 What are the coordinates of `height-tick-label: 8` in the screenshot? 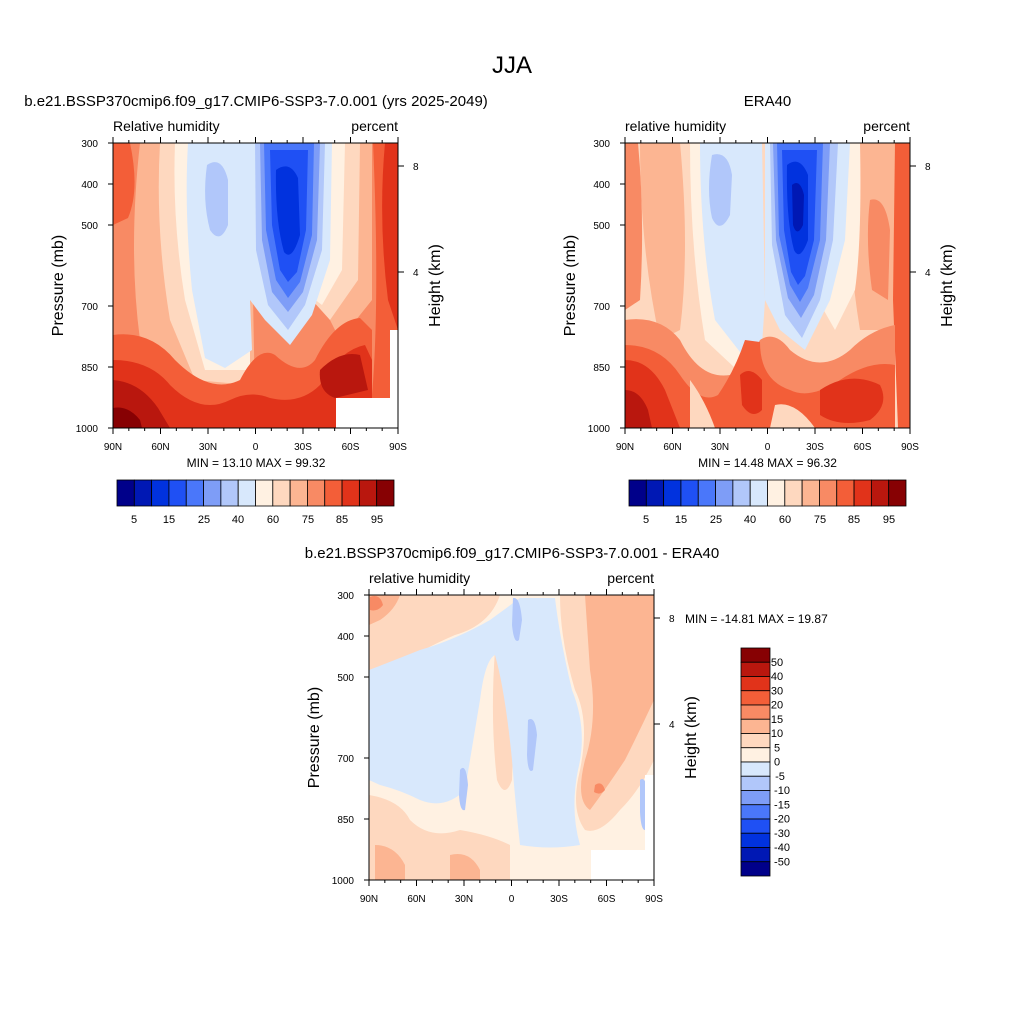 It's located at (672, 619).